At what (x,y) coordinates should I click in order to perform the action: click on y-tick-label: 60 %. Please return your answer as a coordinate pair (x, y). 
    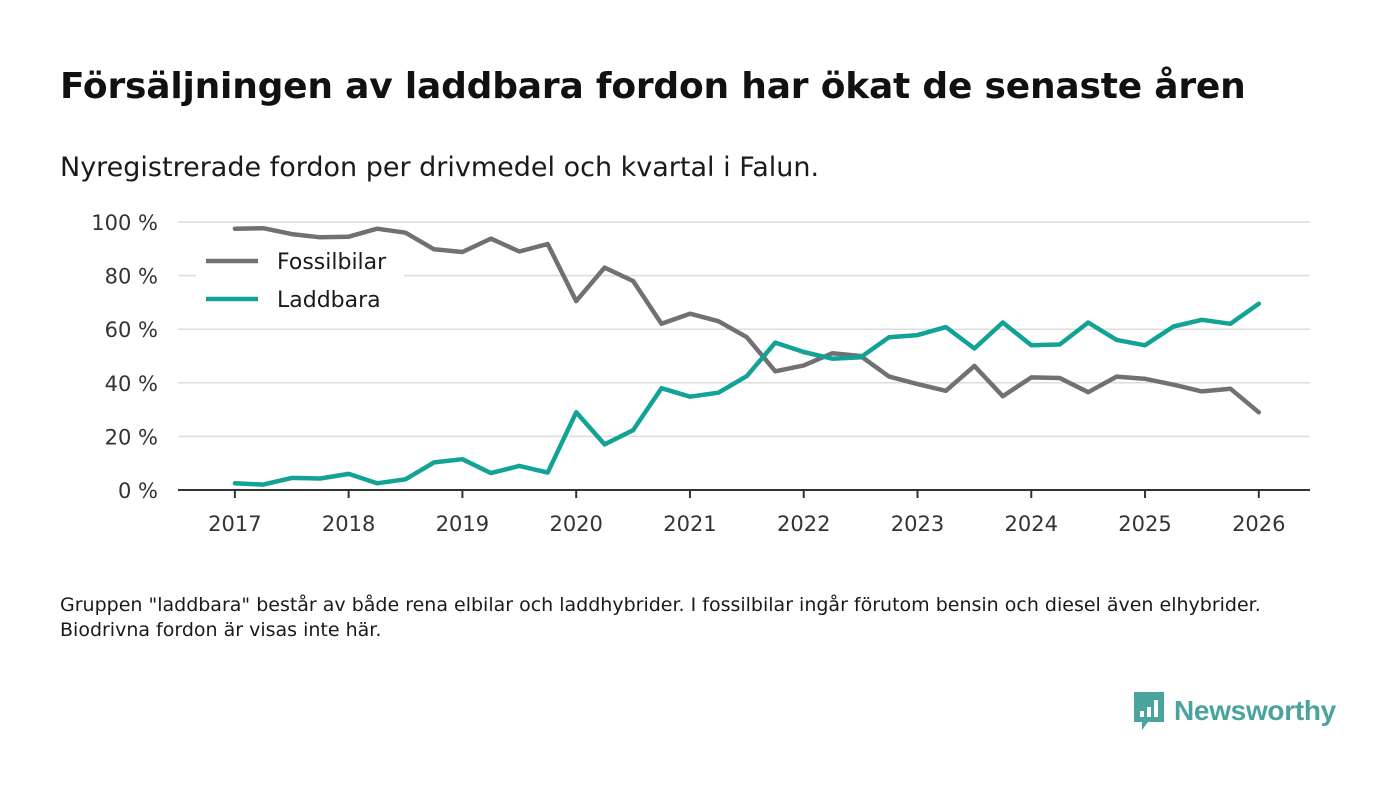
    Looking at the image, I should click on (131, 330).